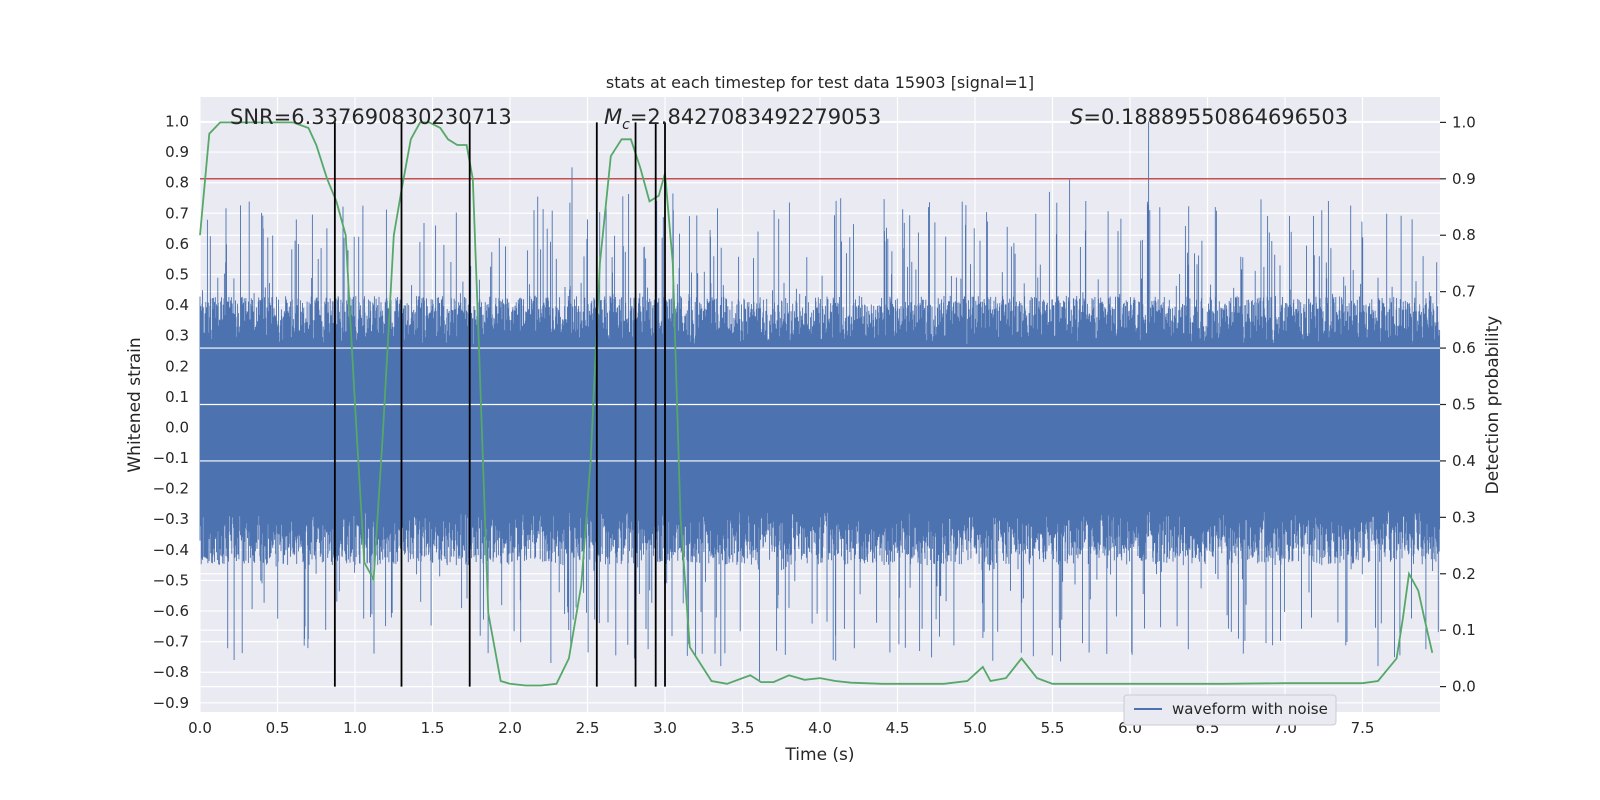 The height and width of the screenshot is (800, 1600). Describe the element at coordinates (1363, 728) in the screenshot. I see `x-tick-label: 7.5` at that location.